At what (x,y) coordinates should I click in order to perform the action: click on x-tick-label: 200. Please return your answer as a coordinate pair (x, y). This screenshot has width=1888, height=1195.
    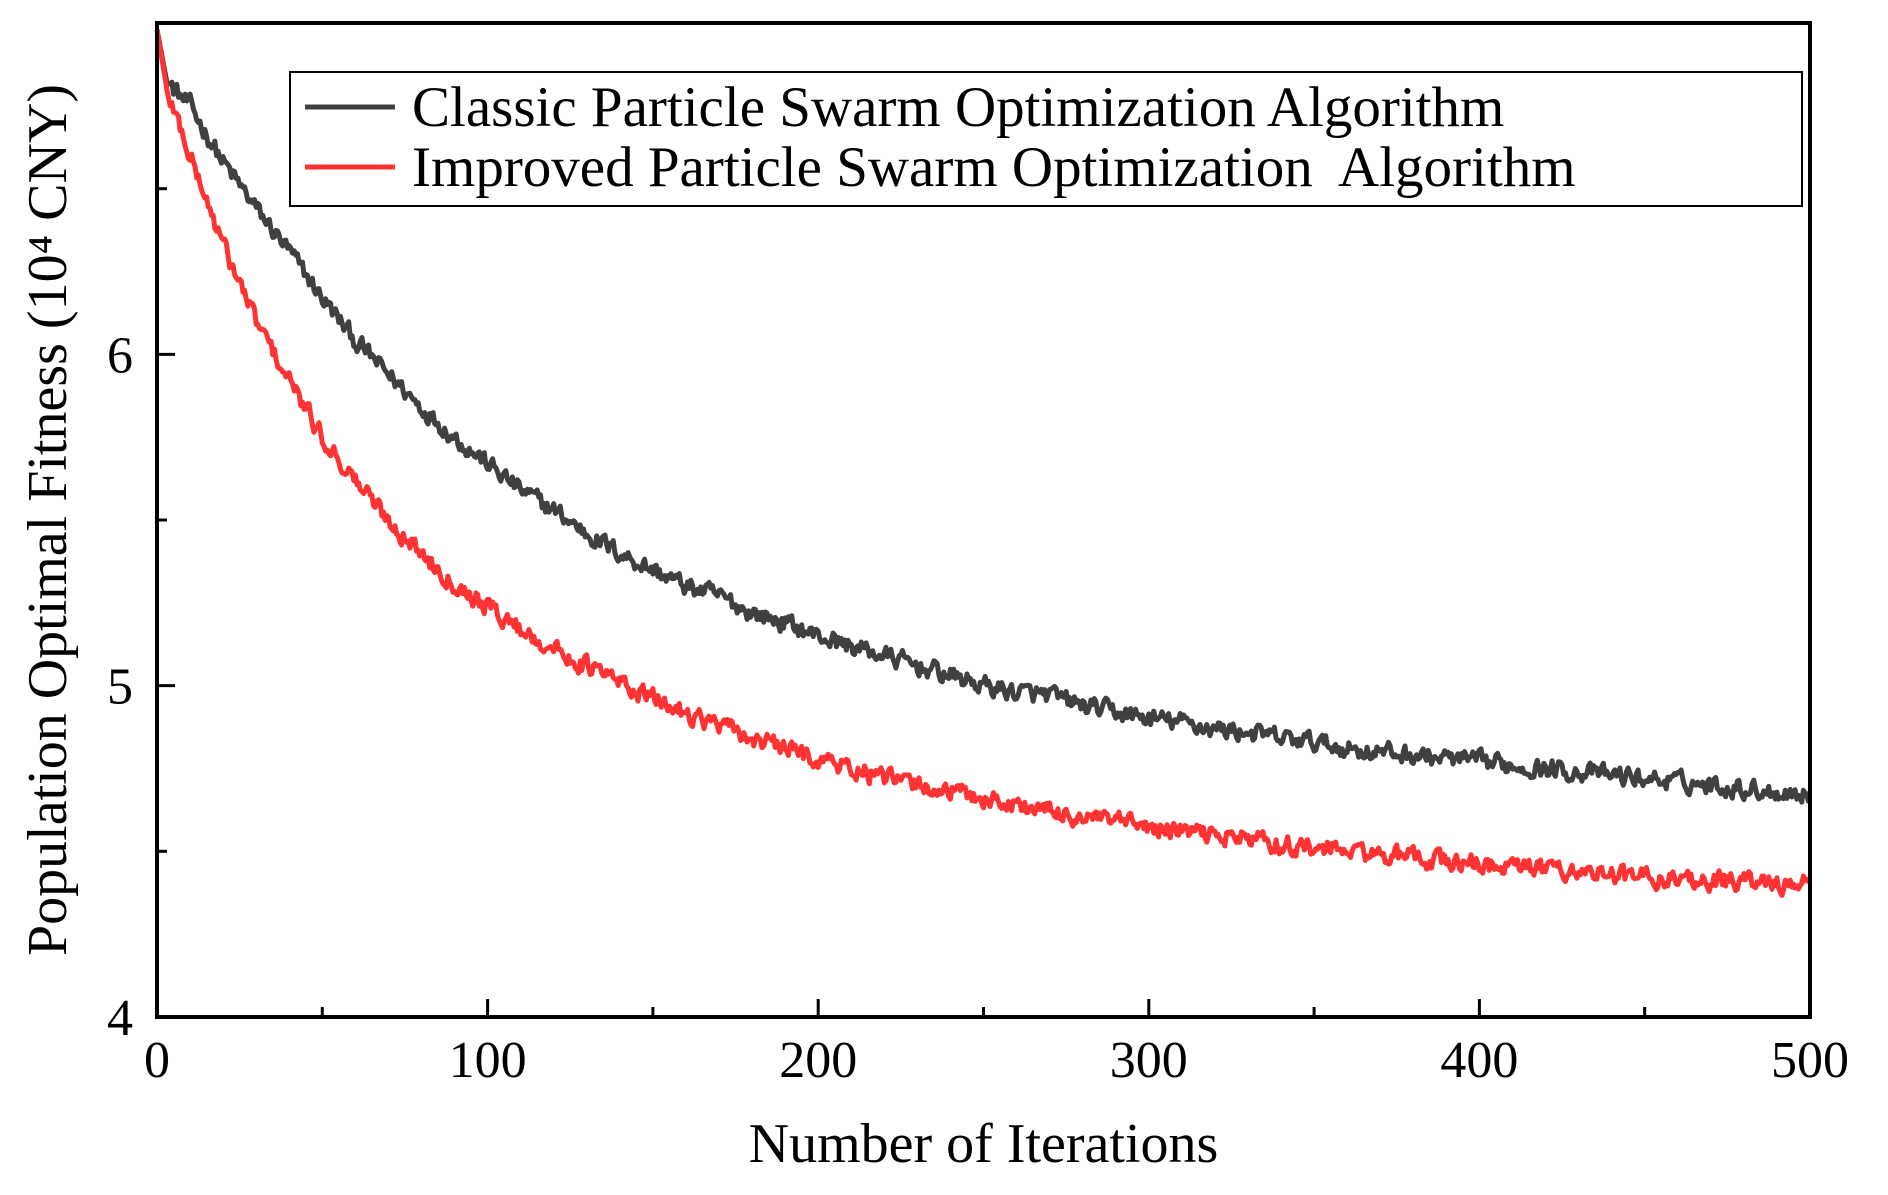
    Looking at the image, I should click on (818, 1060).